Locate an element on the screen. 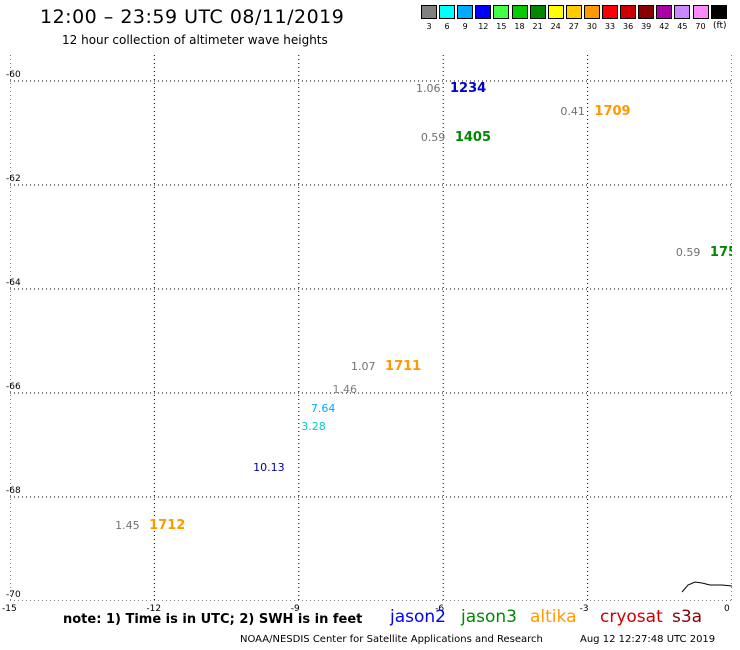 This screenshot has height=650, width=740. legend-swatch-label: 36 is located at coordinates (628, 26).